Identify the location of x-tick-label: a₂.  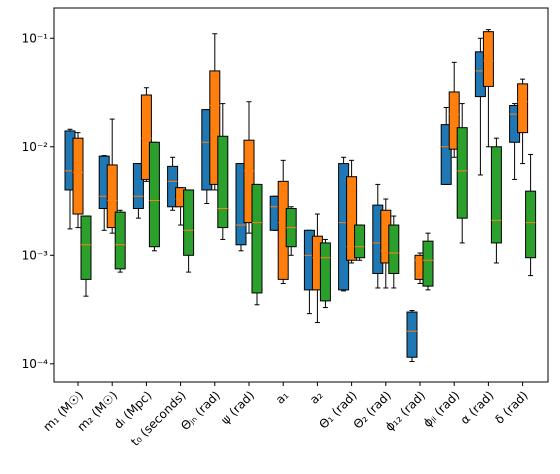
(316, 397).